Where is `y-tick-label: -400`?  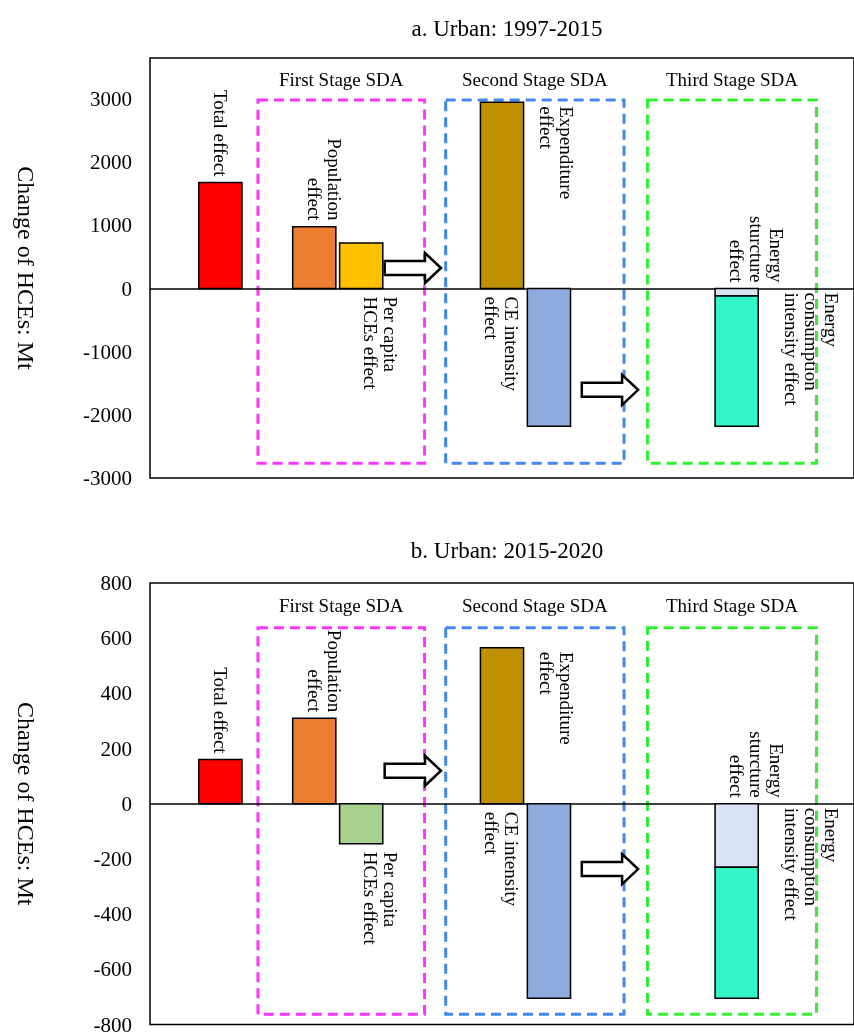
y-tick-label: -400 is located at coordinates (112, 914).